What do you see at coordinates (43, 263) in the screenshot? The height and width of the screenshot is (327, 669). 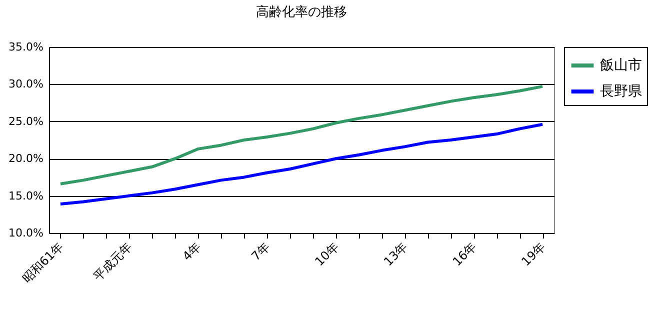 I see `x-tick-label: 昭和61年` at bounding box center [43, 263].